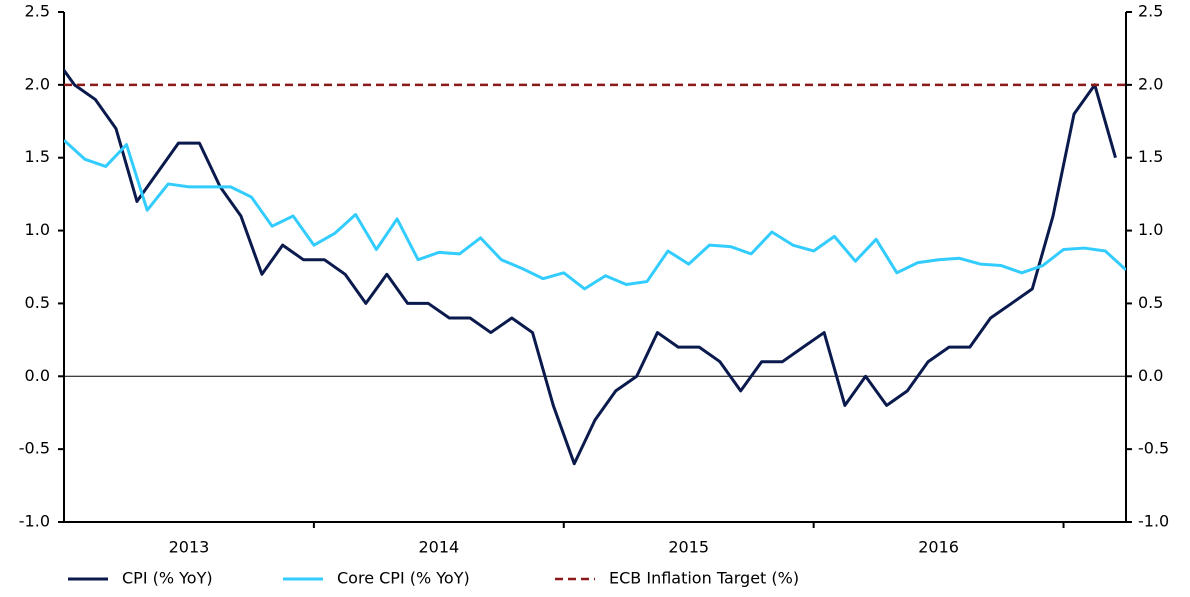  Describe the element at coordinates (1150, 11) in the screenshot. I see `y2-tick-label: 2.5` at that location.